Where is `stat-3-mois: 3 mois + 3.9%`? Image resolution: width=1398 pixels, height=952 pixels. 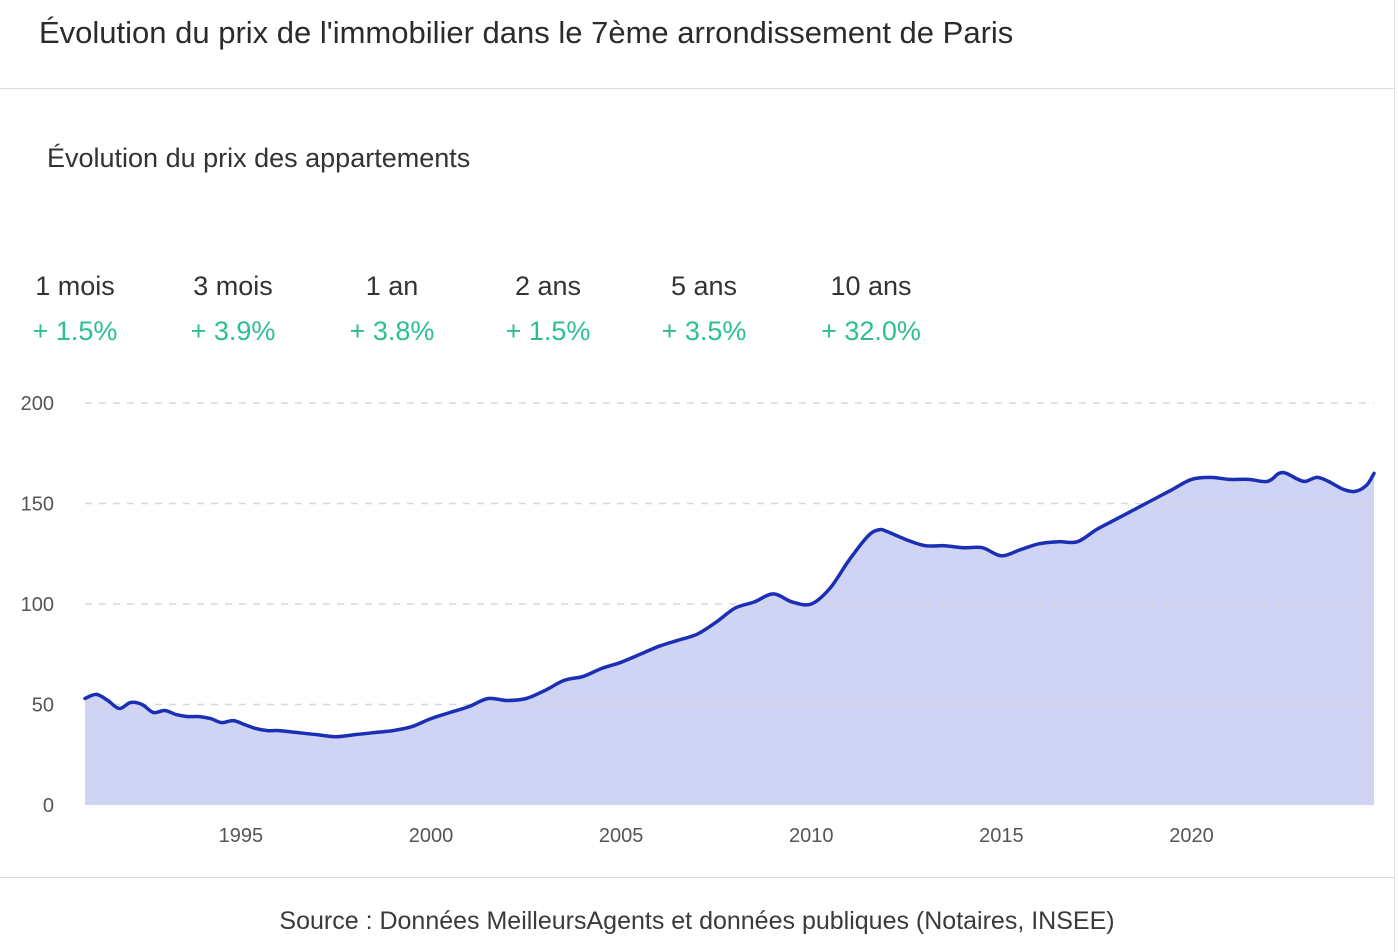 stat-3-mois: 3 mois + 3.9% is located at coordinates (233, 308).